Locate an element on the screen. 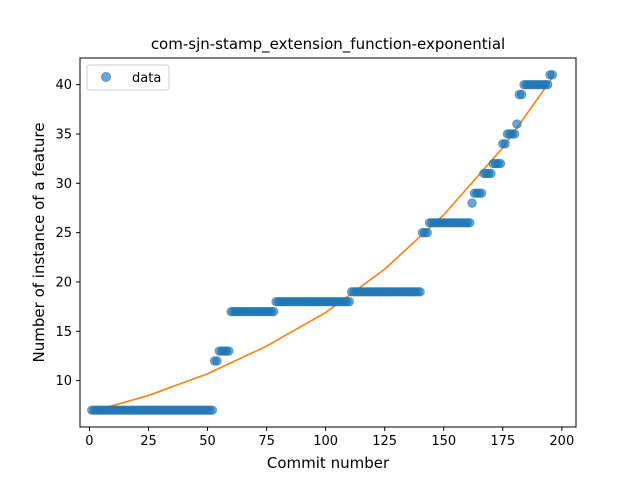  legend: data is located at coordinates (128, 77).